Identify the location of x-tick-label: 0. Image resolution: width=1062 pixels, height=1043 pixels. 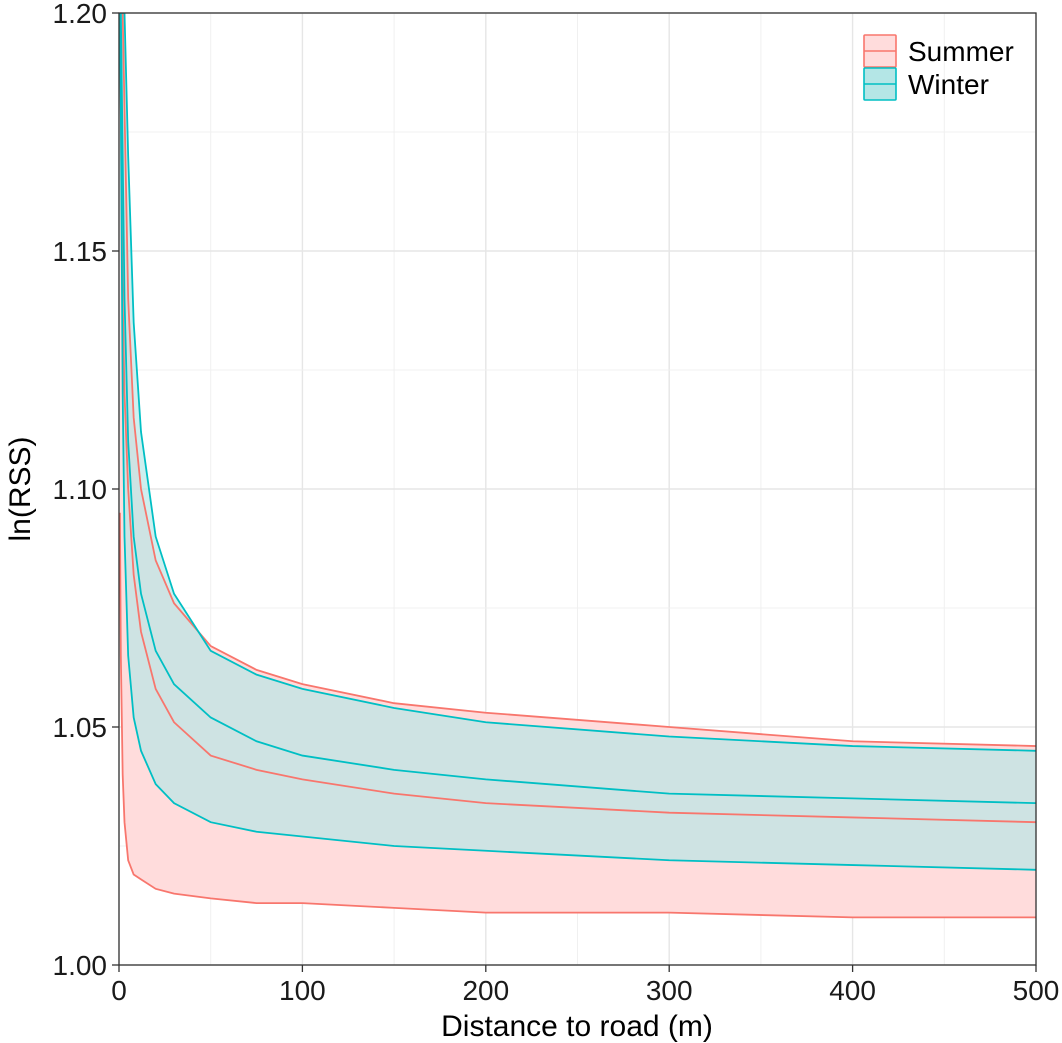
(119, 990).